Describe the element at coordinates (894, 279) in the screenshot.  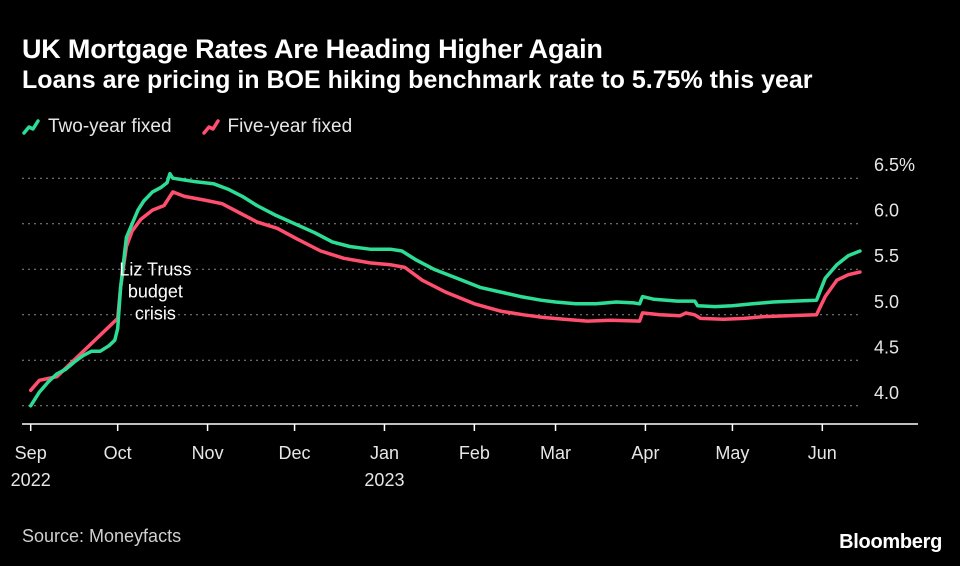
I see `y-axis-ticks: 4.0 4.5 5.0 5.5 6.0 6.5%` at that location.